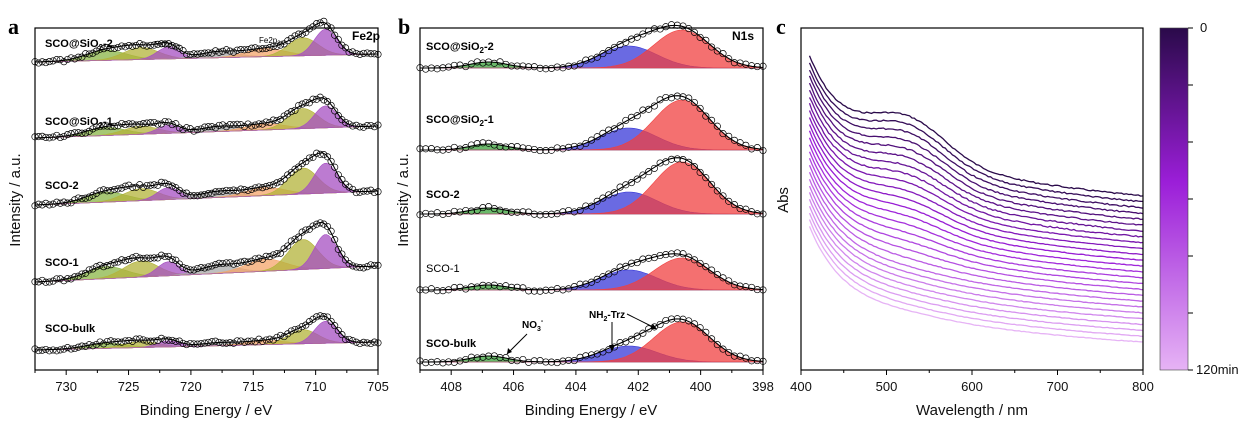 This screenshot has width=1258, height=425. I want to click on fit-envelope, so click(592, 272).